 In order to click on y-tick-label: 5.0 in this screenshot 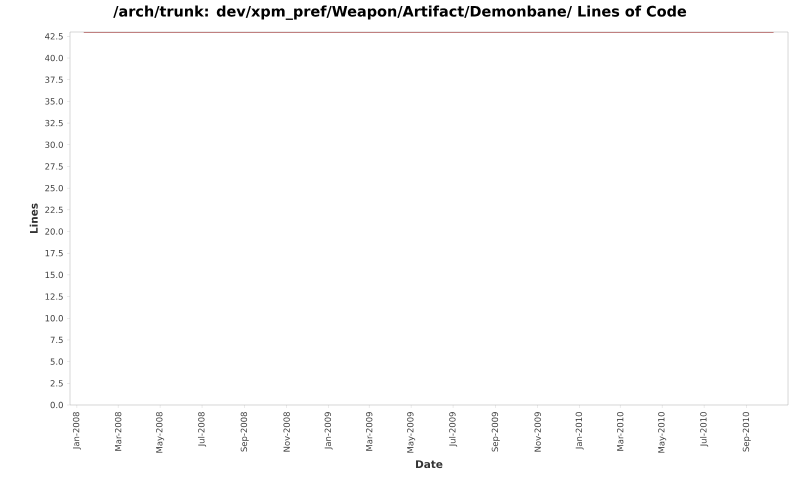, I will do `click(56, 361)`.